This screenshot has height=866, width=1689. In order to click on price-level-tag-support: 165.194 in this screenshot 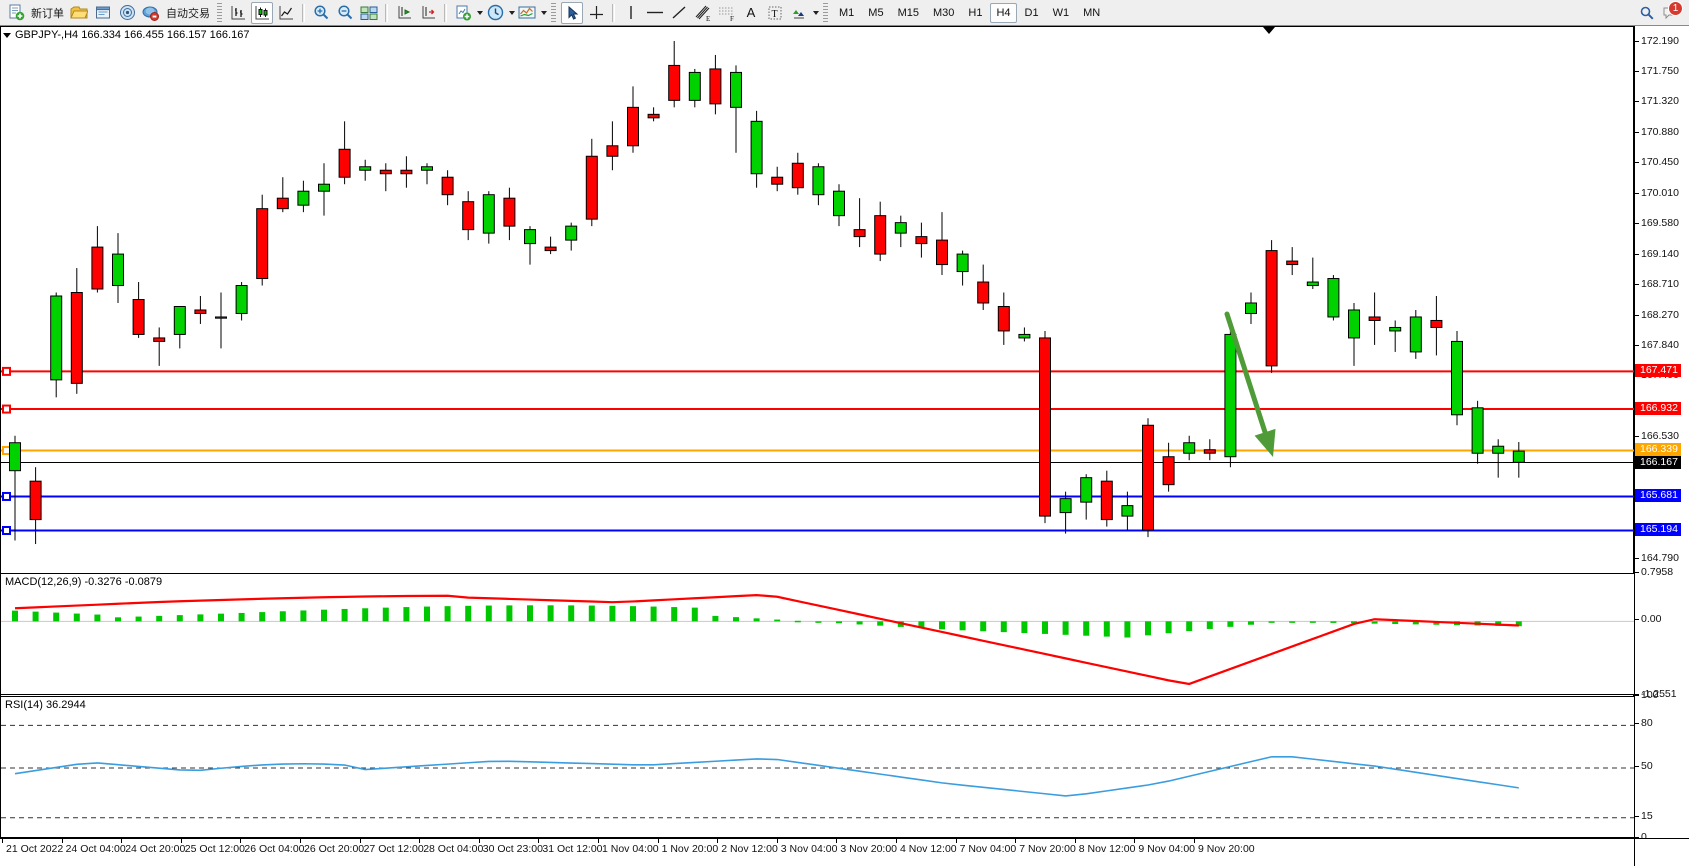, I will do `click(1658, 530)`.